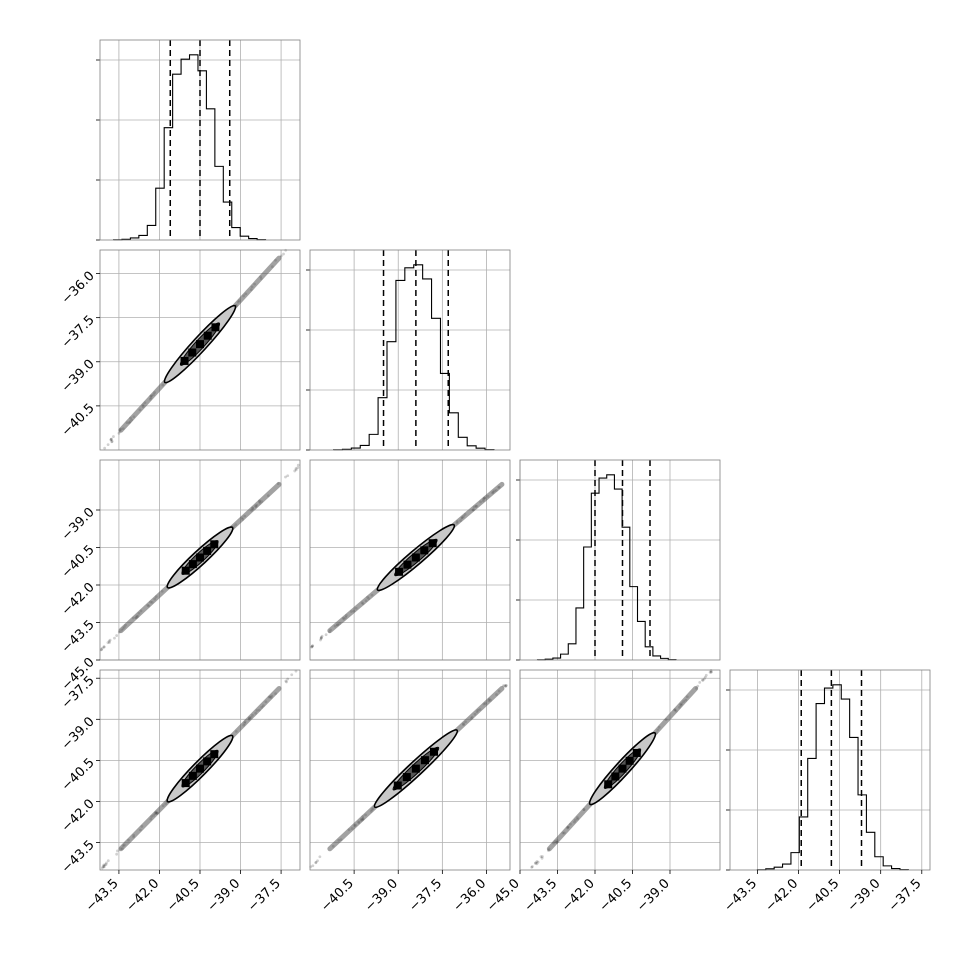 This screenshot has height=970, width=970. Describe the element at coordinates (503, 895) in the screenshot. I see `x-tick-label: −45.0` at that location.